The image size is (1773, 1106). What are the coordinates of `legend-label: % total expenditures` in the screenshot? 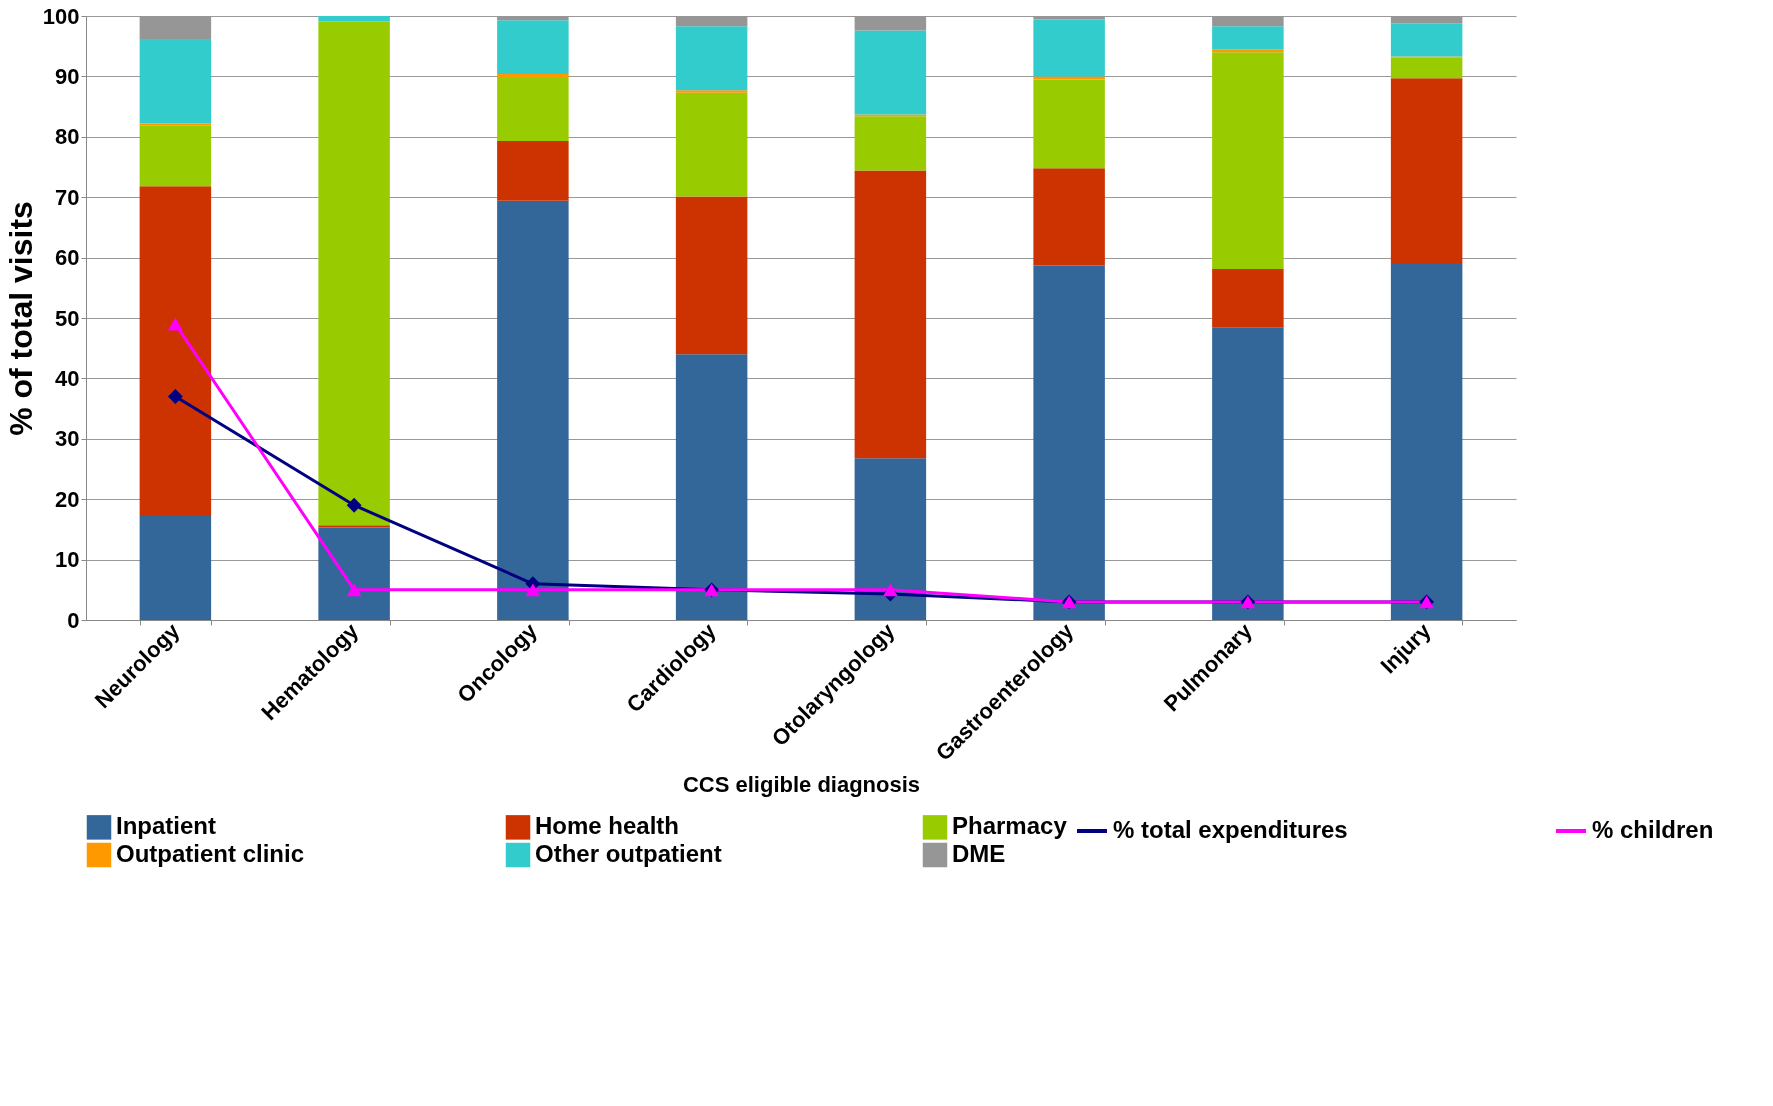 It's located at (1230, 829).